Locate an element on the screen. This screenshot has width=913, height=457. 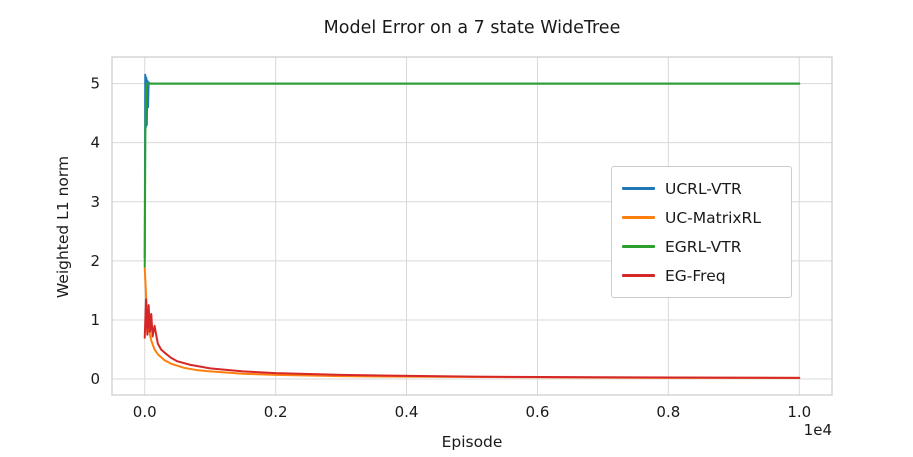
legend-entry: EG-Freq is located at coordinates (701, 275).